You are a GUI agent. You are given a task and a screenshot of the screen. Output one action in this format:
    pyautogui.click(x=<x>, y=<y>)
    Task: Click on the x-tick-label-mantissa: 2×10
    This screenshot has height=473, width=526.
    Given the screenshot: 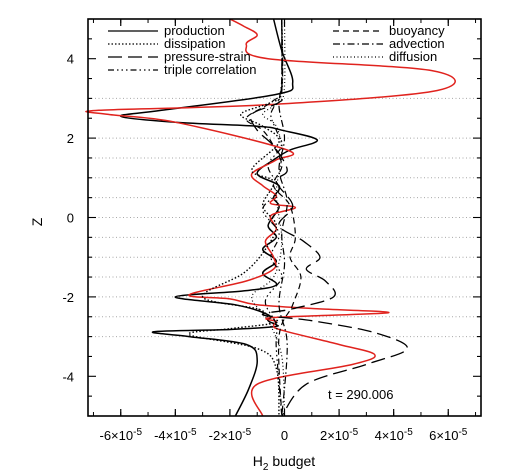 What is the action you would take?
    pyautogui.click(x=334, y=435)
    